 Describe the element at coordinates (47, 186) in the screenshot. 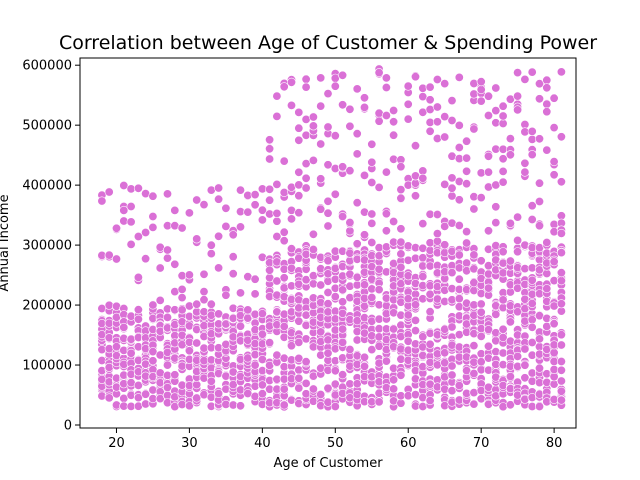

I see `y-tick-label: 400000` at that location.